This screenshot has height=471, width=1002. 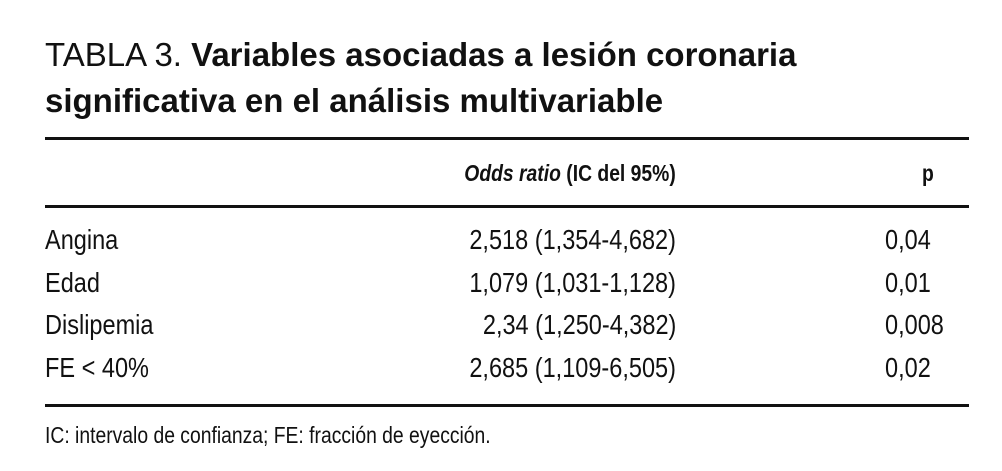 I want to click on cell-text: 0,02, so click(x=908, y=367).